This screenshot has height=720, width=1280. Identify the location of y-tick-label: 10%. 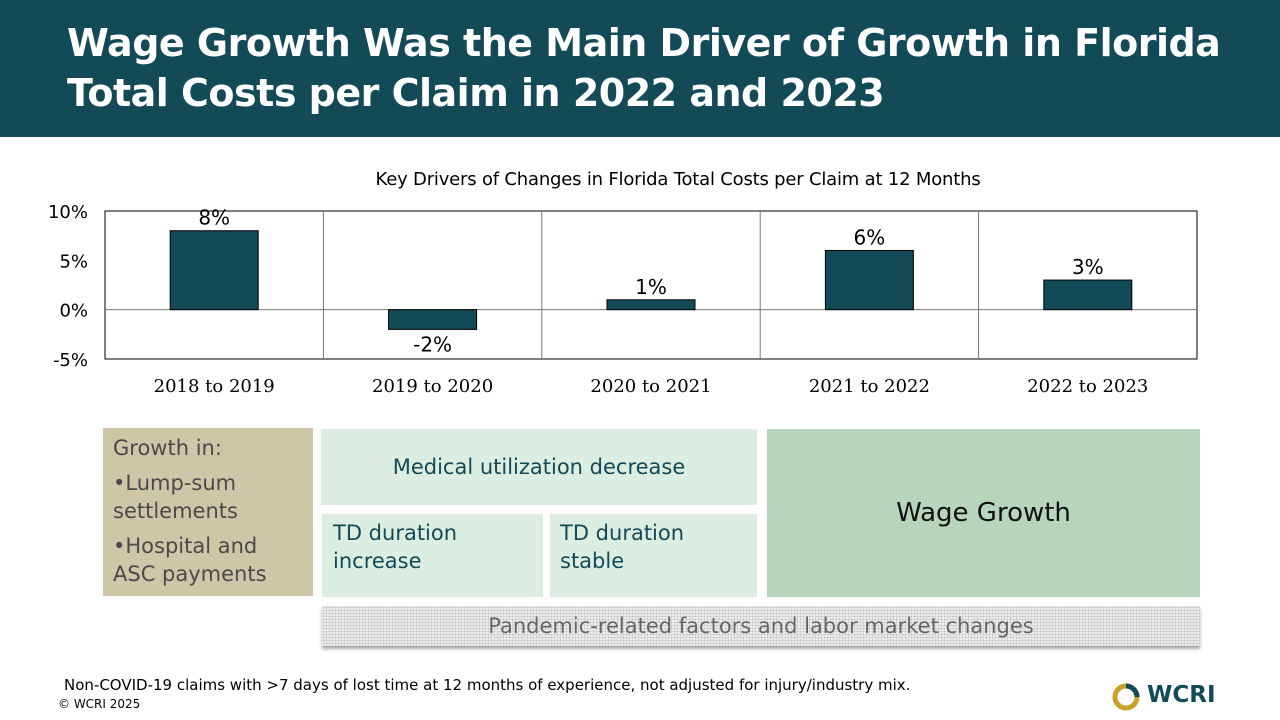
(68, 212).